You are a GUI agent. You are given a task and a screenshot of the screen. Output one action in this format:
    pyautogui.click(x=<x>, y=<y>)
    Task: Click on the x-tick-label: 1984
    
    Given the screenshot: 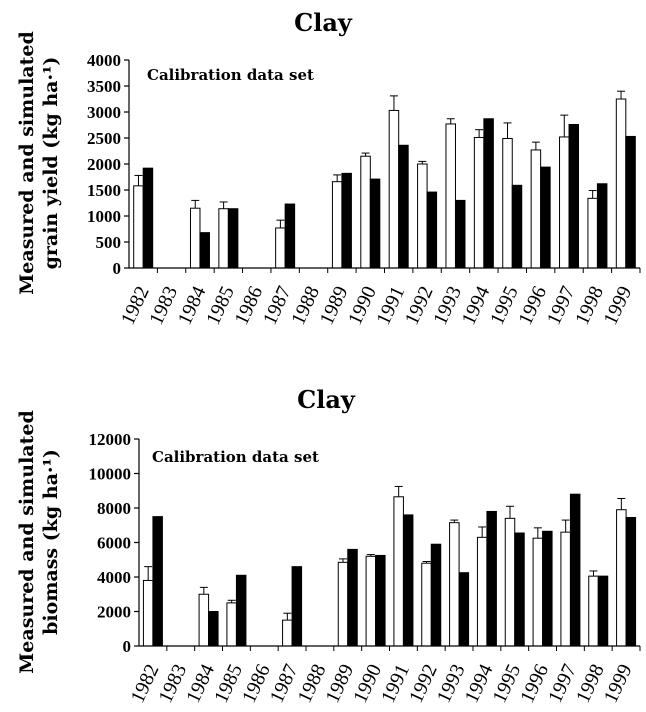 What is the action you would take?
    pyautogui.click(x=192, y=306)
    